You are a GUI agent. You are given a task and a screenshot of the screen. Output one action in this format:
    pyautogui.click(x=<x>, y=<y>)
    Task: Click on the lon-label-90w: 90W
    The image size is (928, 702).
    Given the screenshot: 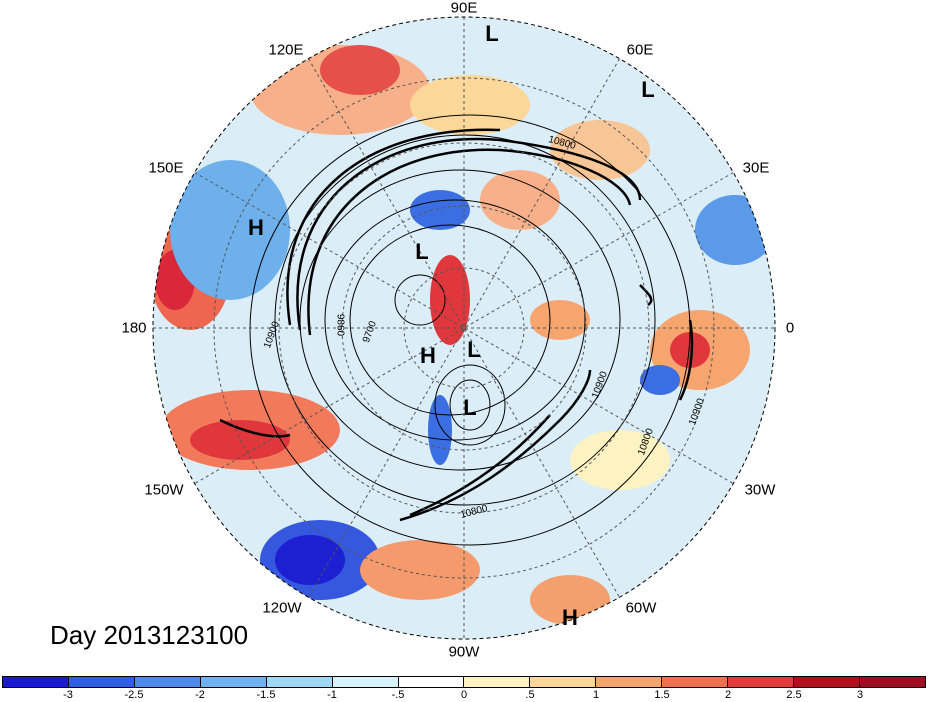 What is the action you would take?
    pyautogui.click(x=464, y=652)
    